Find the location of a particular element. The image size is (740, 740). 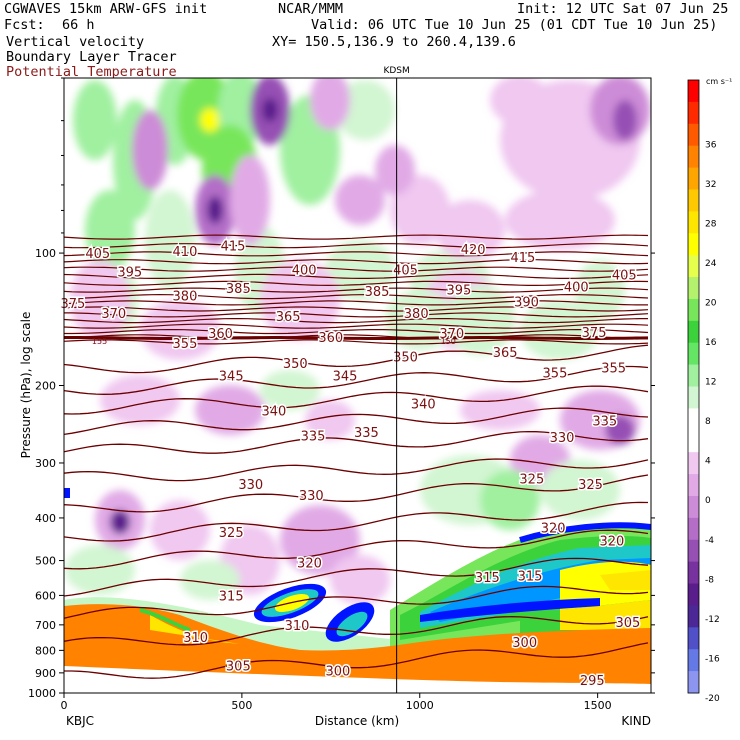

colorbar-frame is located at coordinates (693, 386).